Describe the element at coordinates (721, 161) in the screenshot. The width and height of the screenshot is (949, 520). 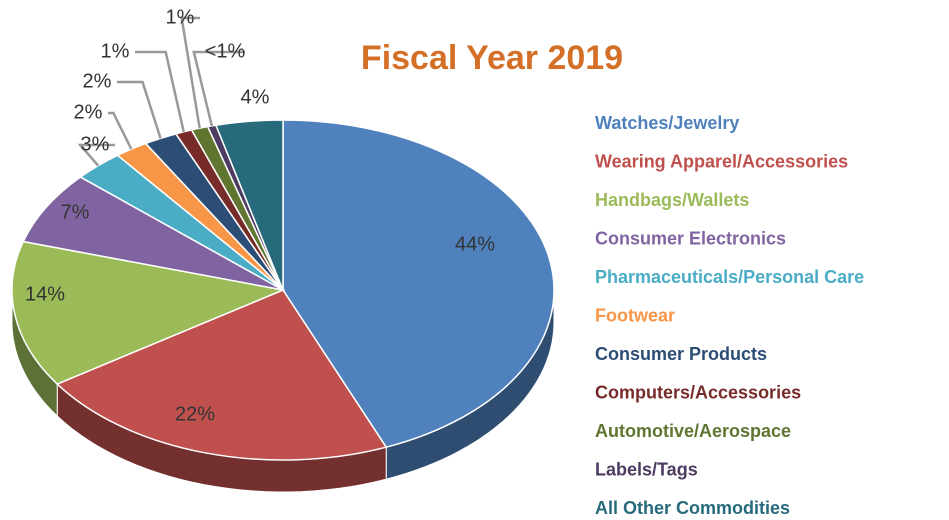
I see `legend-entry: Wearing Apparel/Accessories` at that location.